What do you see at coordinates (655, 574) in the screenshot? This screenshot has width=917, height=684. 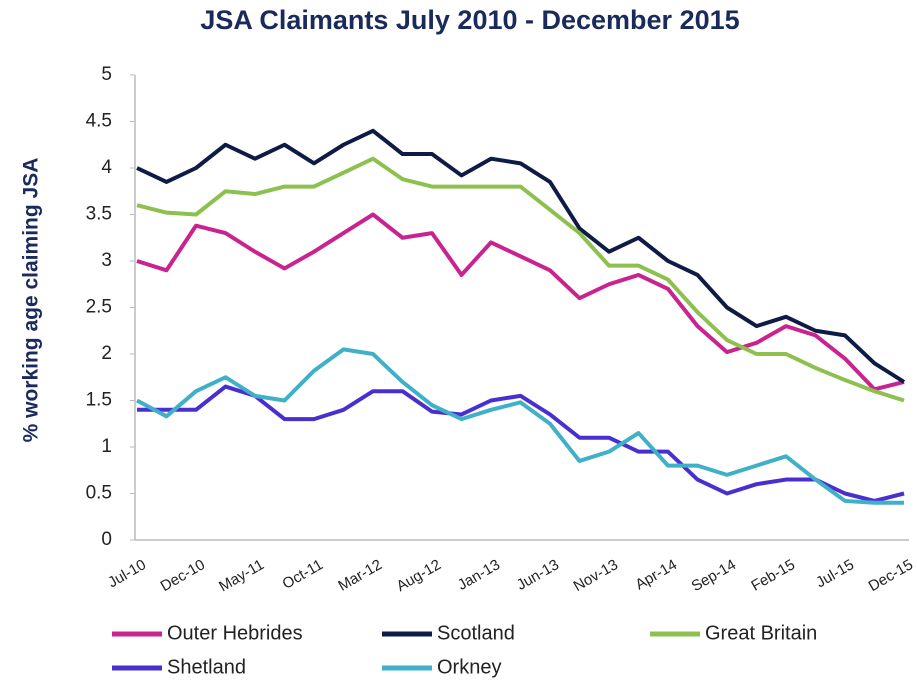 I see `x-tick-label: Apr-14` at bounding box center [655, 574].